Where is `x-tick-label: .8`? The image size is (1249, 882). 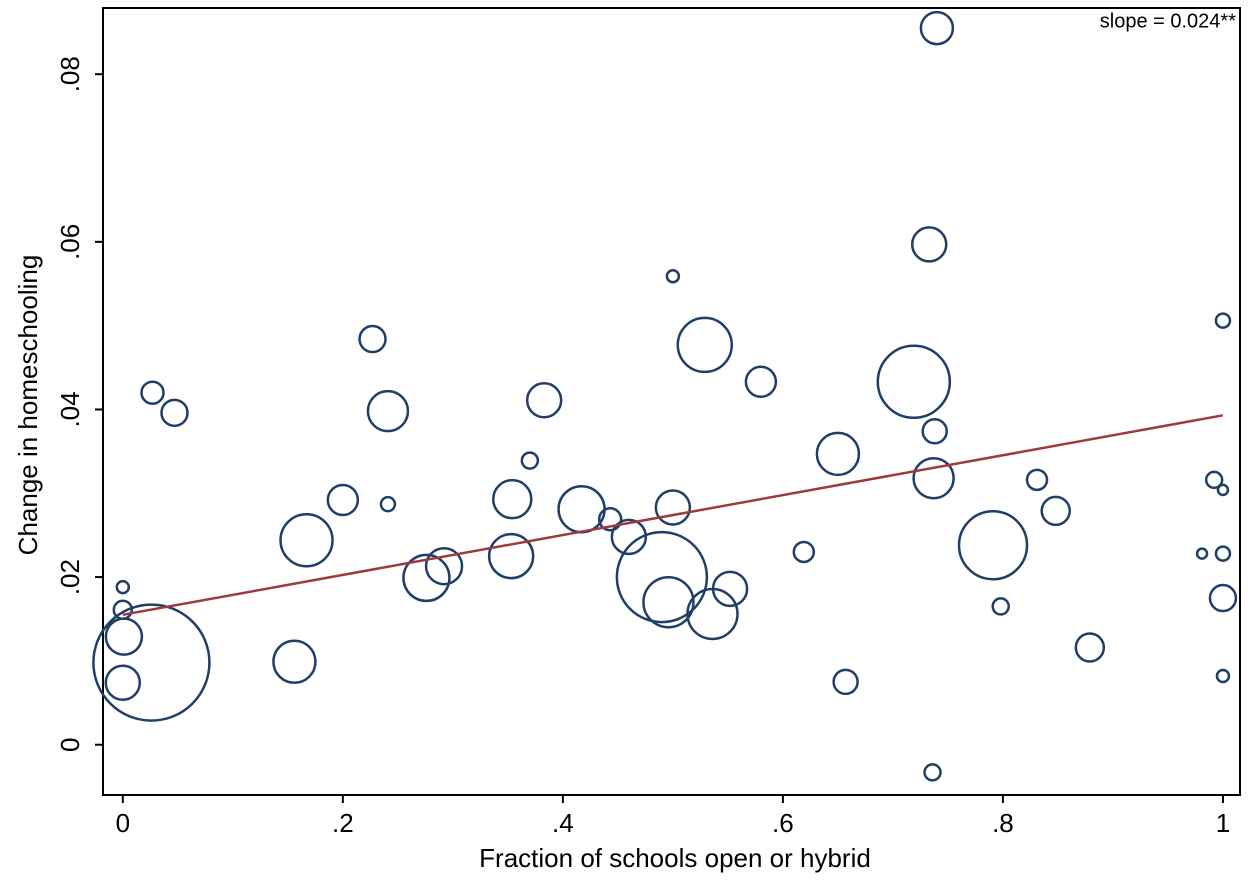 x-tick-label: .8 is located at coordinates (1003, 823).